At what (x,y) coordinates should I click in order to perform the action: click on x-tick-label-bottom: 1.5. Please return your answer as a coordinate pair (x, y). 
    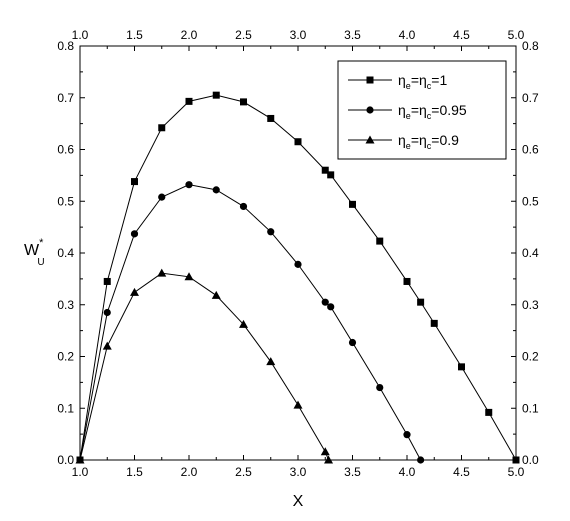
    Looking at the image, I should click on (134, 472).